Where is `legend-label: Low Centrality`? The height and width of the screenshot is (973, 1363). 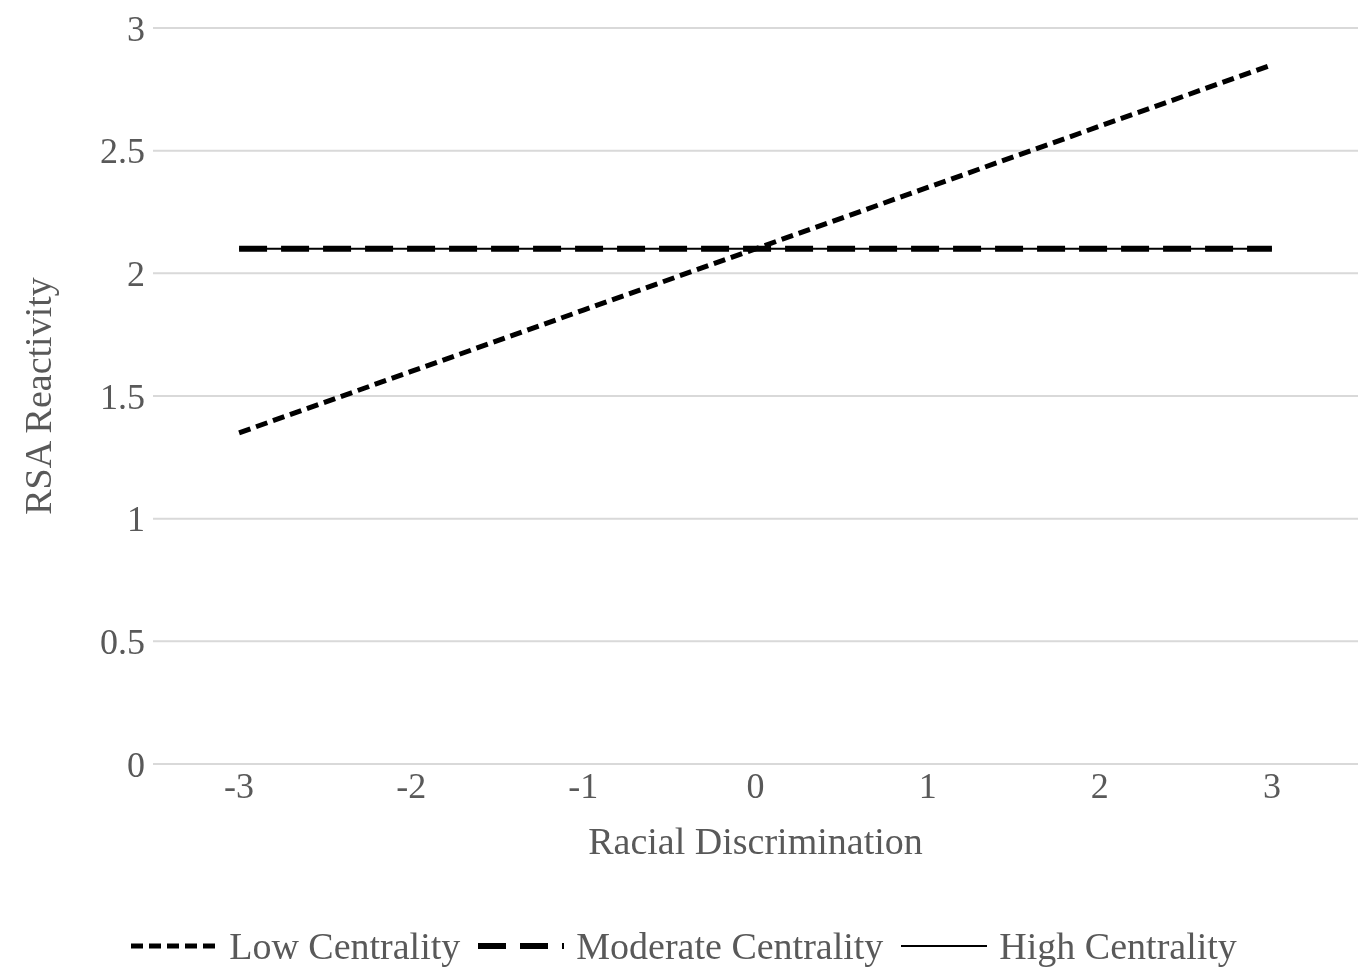
legend-label: Low Centrality is located at coordinates (345, 946).